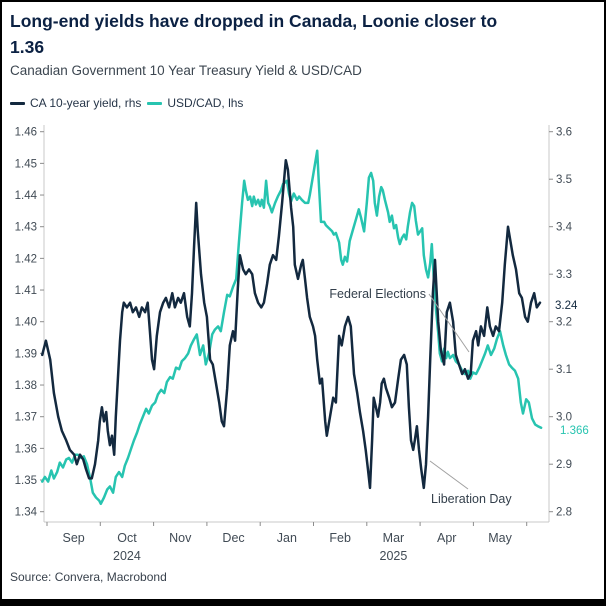 This screenshot has width=606, height=606. Describe the element at coordinates (155, 103) in the screenshot. I see `legend-dash-teal-icon` at that location.